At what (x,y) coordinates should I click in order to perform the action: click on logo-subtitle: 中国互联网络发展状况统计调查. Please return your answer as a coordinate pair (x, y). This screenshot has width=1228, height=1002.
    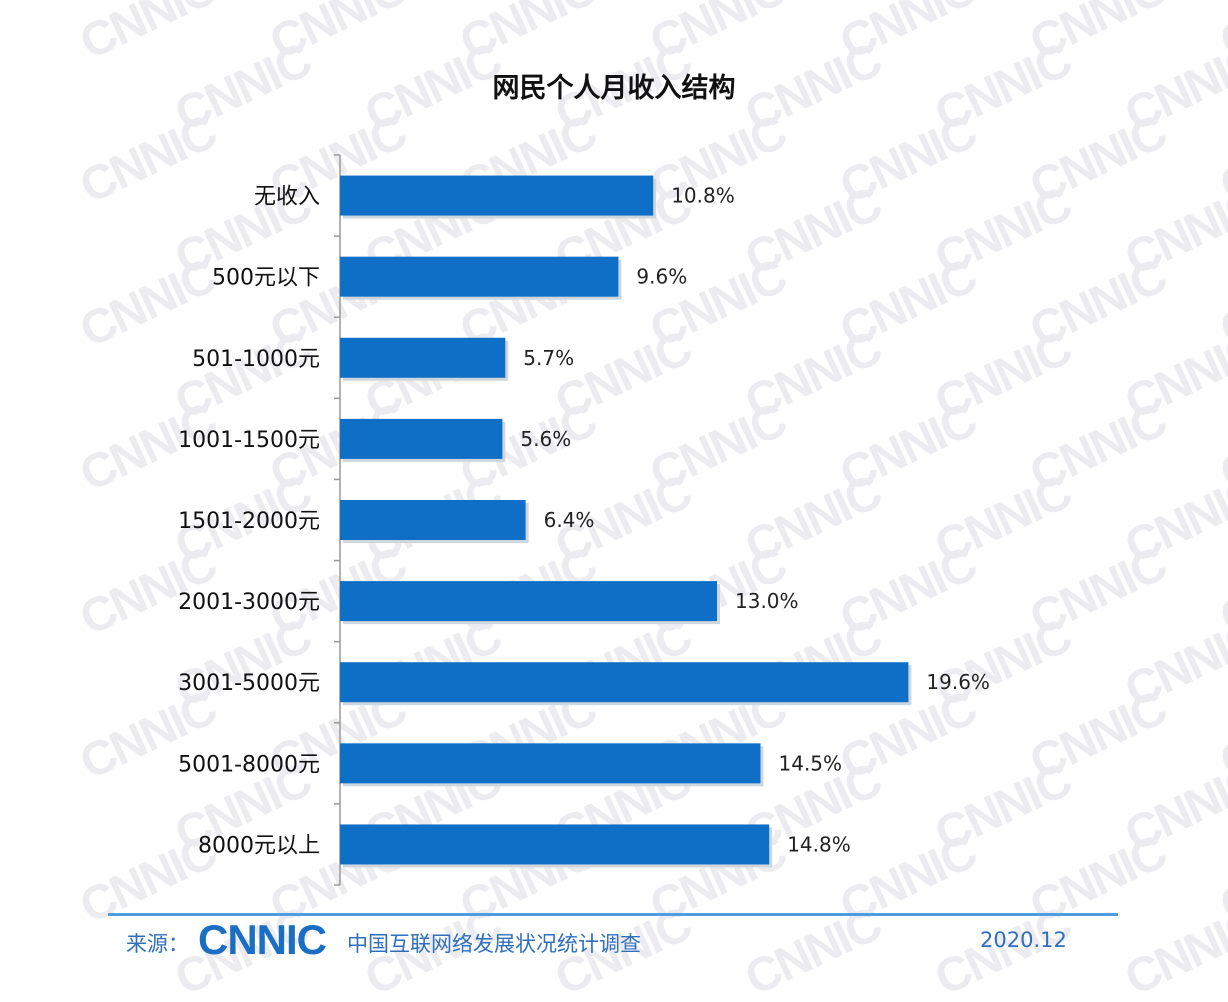
    Looking at the image, I should click on (494, 944).